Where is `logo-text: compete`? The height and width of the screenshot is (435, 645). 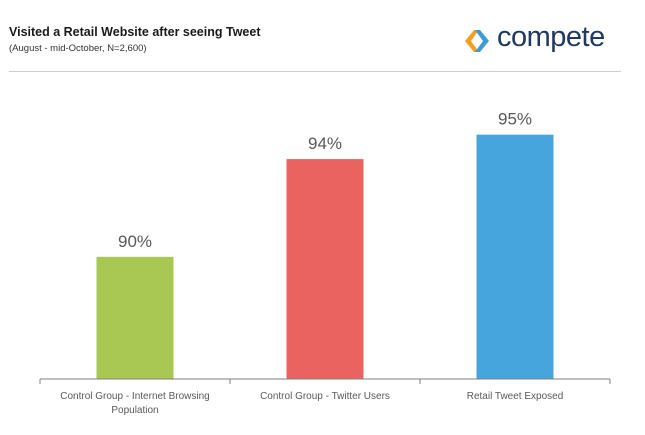
logo-text: compete is located at coordinates (551, 37).